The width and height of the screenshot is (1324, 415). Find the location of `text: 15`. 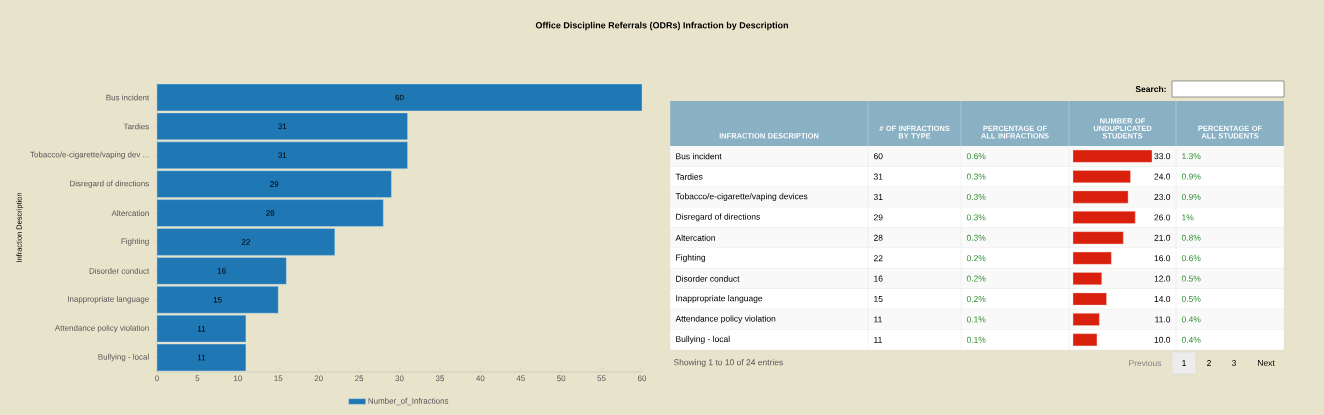

text: 15 is located at coordinates (878, 299).